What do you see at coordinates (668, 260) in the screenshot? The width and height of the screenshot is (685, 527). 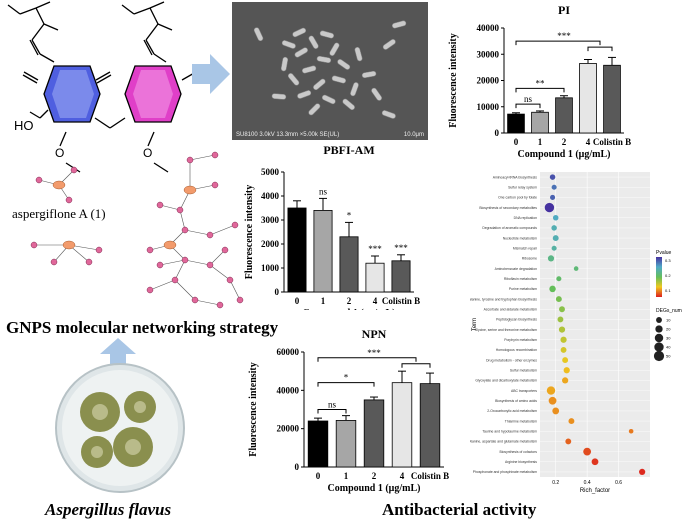 I see `legend-color-tick: 0.3` at bounding box center [668, 260].